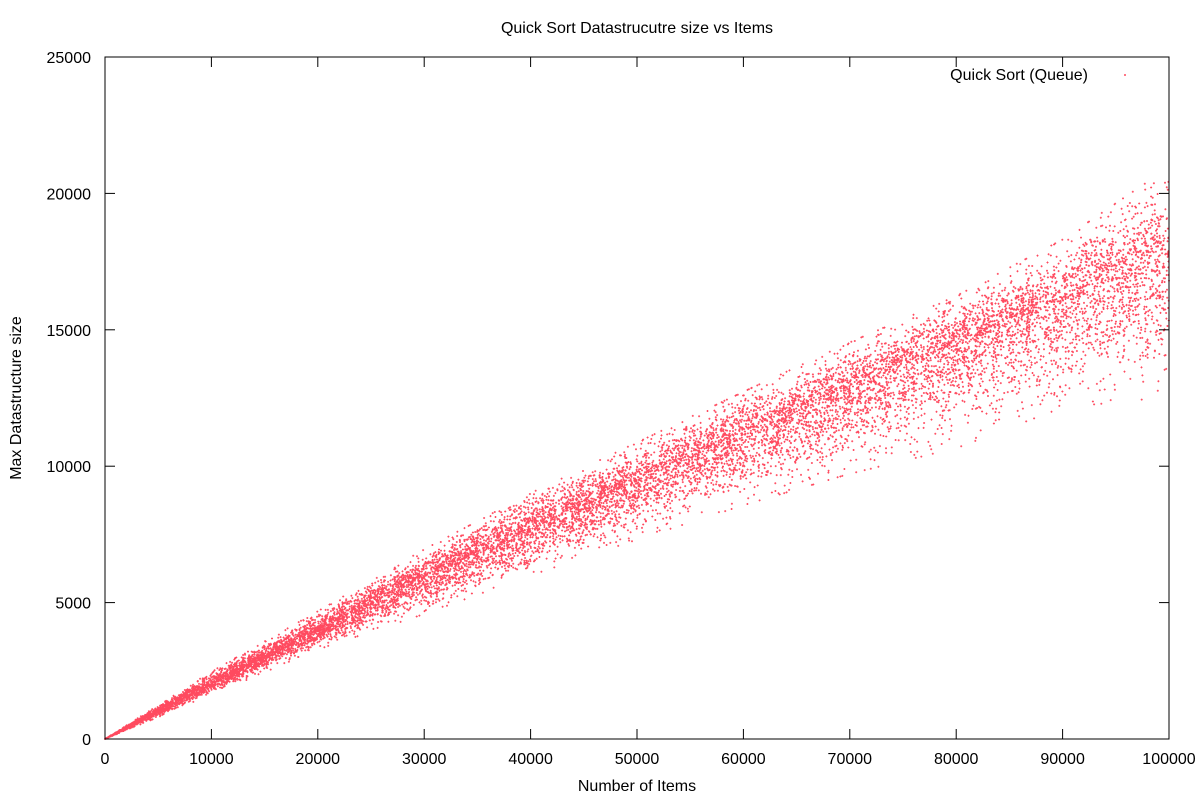  What do you see at coordinates (850, 759) in the screenshot?
I see `x-tick-label: 70000` at bounding box center [850, 759].